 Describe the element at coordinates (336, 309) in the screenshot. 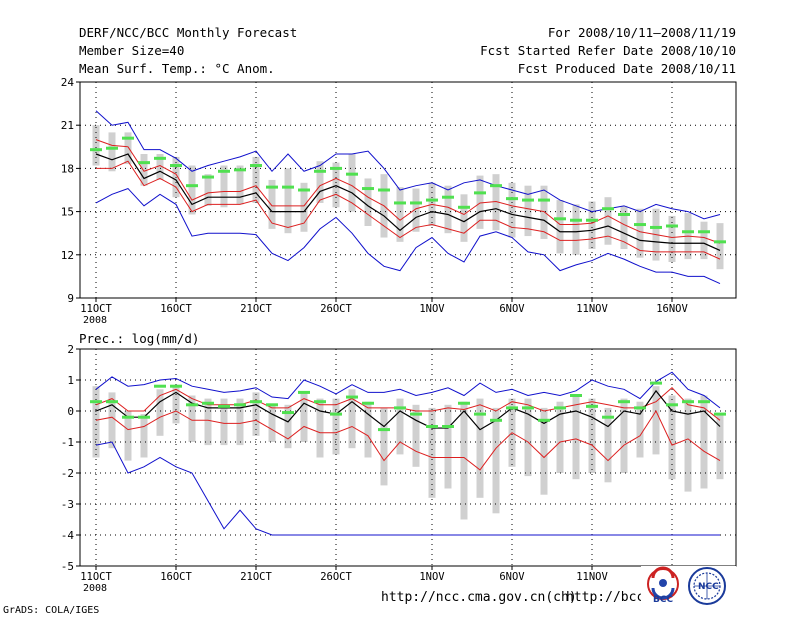

I see `x-tick-label: 26OCT` at that location.